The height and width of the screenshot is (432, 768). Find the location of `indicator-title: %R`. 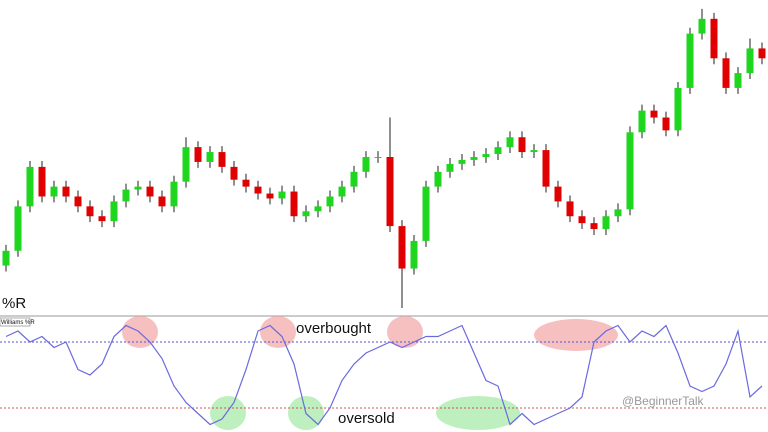

indicator-title: %R is located at coordinates (14, 303).